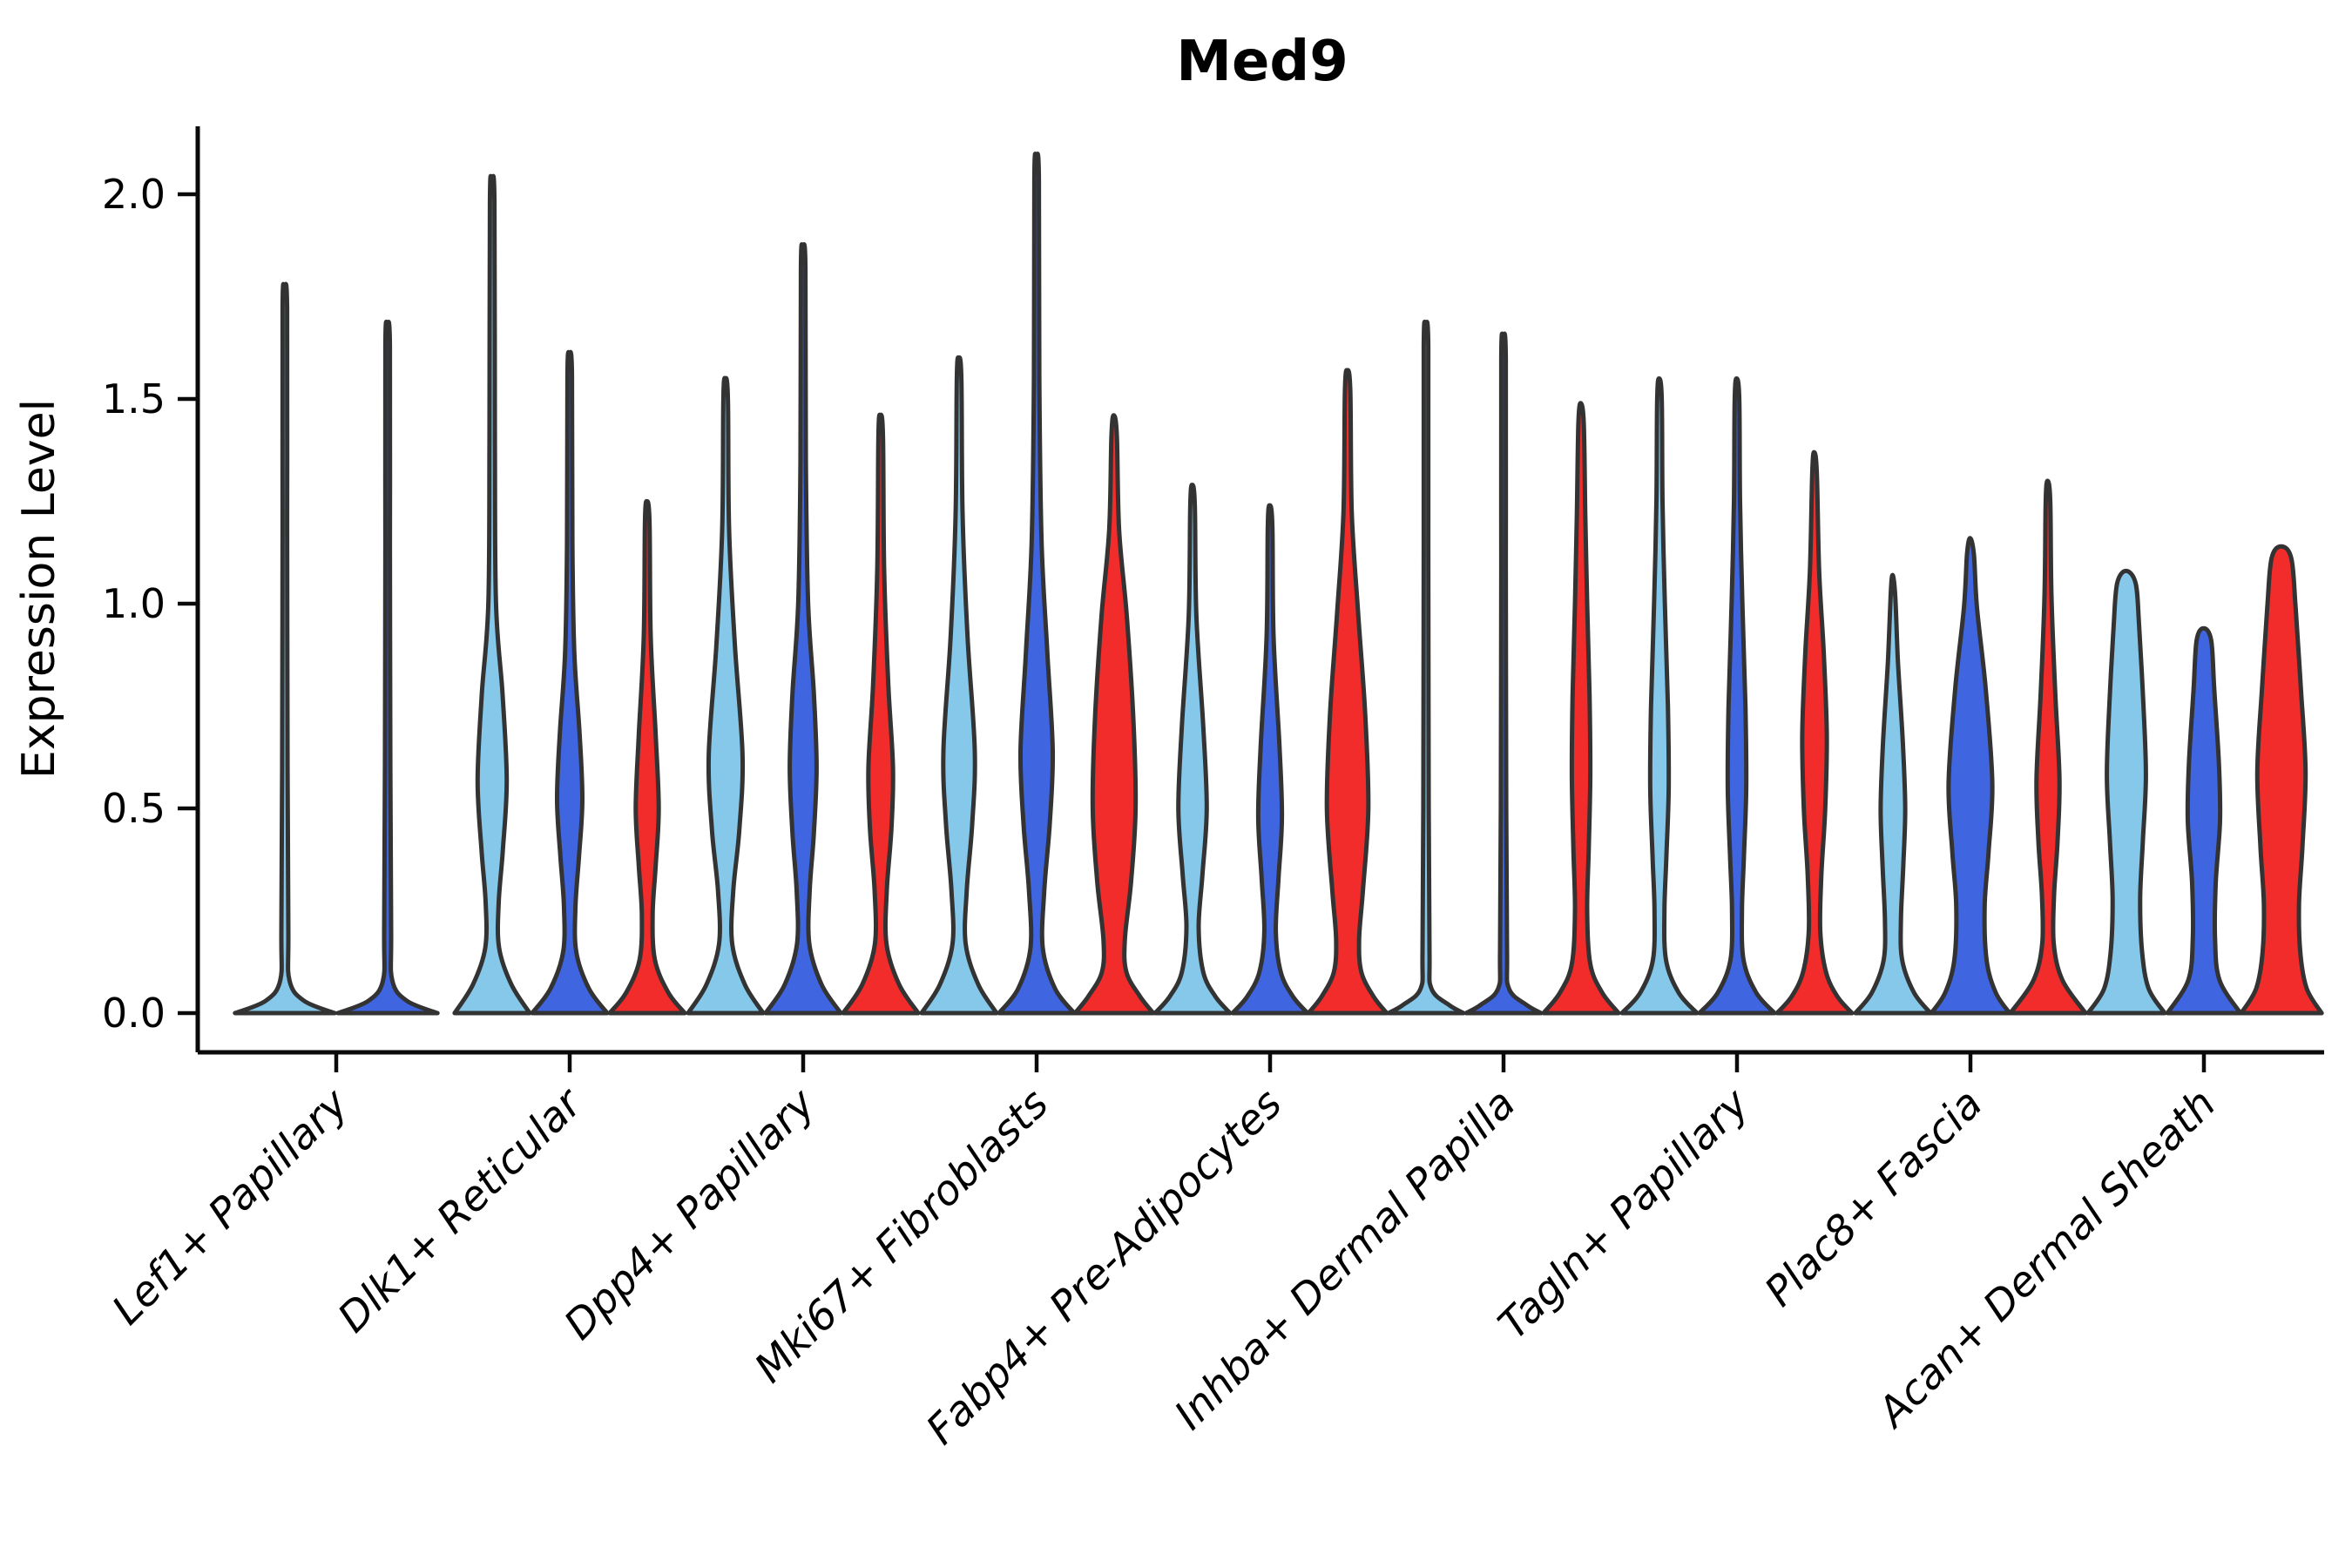 This screenshot has height=1568, width=2352. What do you see at coordinates (959, 685) in the screenshot?
I see `violin-mki67-light_blue` at bounding box center [959, 685].